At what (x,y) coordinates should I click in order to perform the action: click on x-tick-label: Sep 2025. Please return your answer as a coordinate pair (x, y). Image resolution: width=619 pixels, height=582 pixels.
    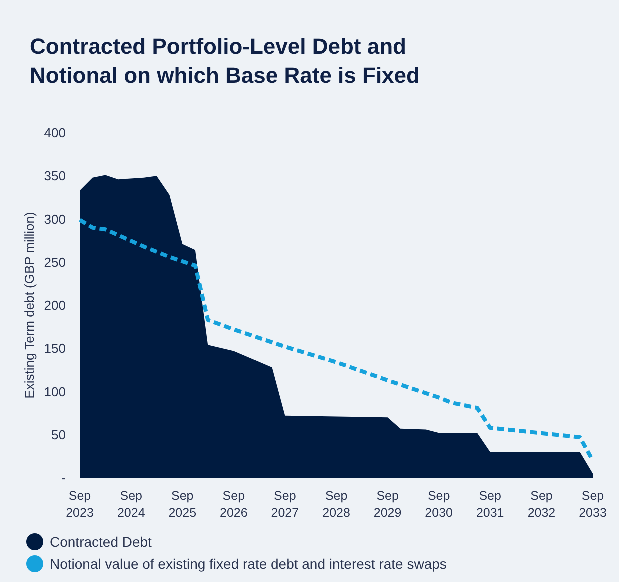
    Looking at the image, I should click on (182, 504).